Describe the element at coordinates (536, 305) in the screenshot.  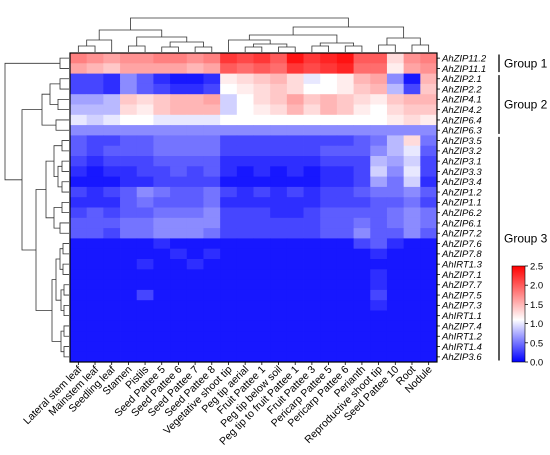
I see `color-scale-tick-label: 1.5` at that location.